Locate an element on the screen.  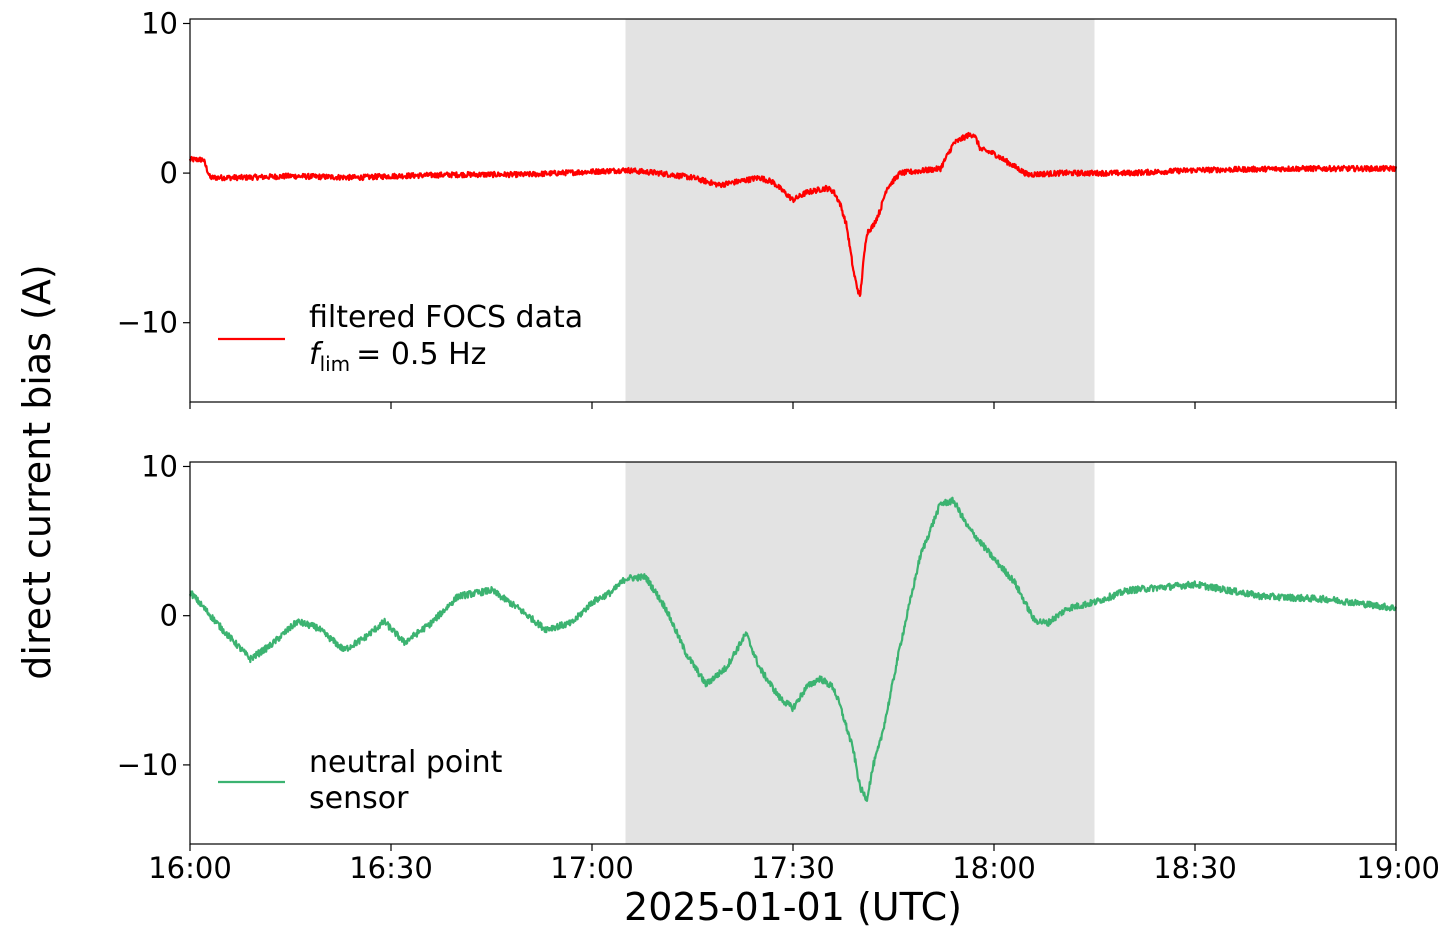
x-tick-label: 19:00 is located at coordinates (1398, 868).